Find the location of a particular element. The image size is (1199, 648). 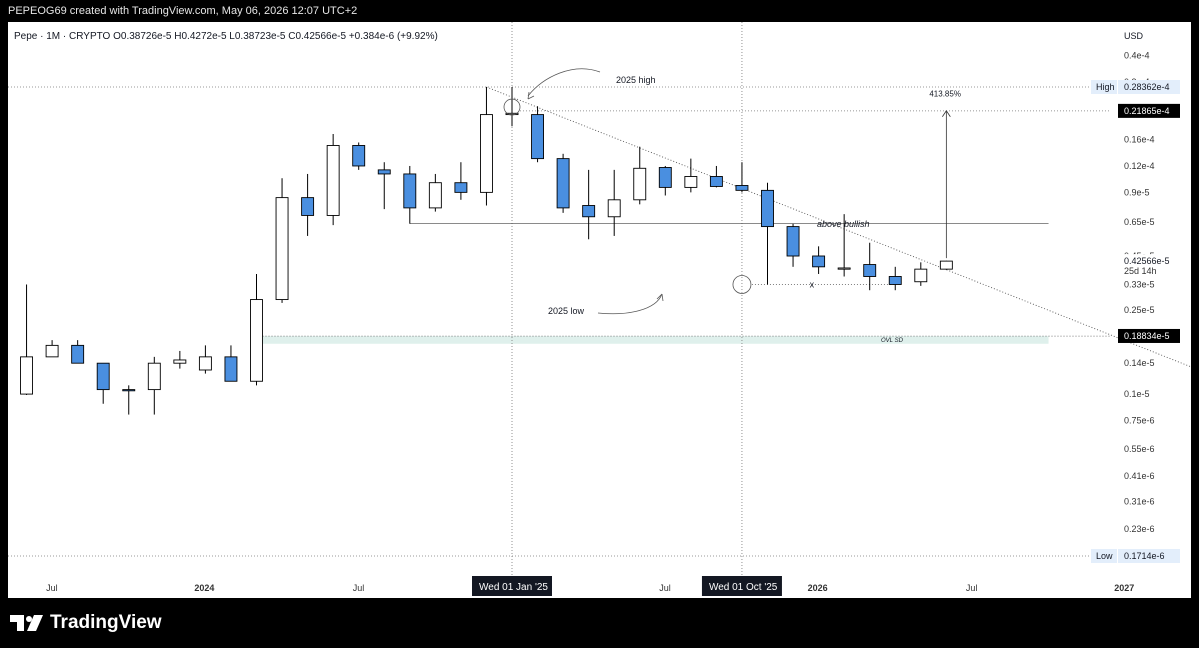

target-arrow-head is located at coordinates (946, 113).